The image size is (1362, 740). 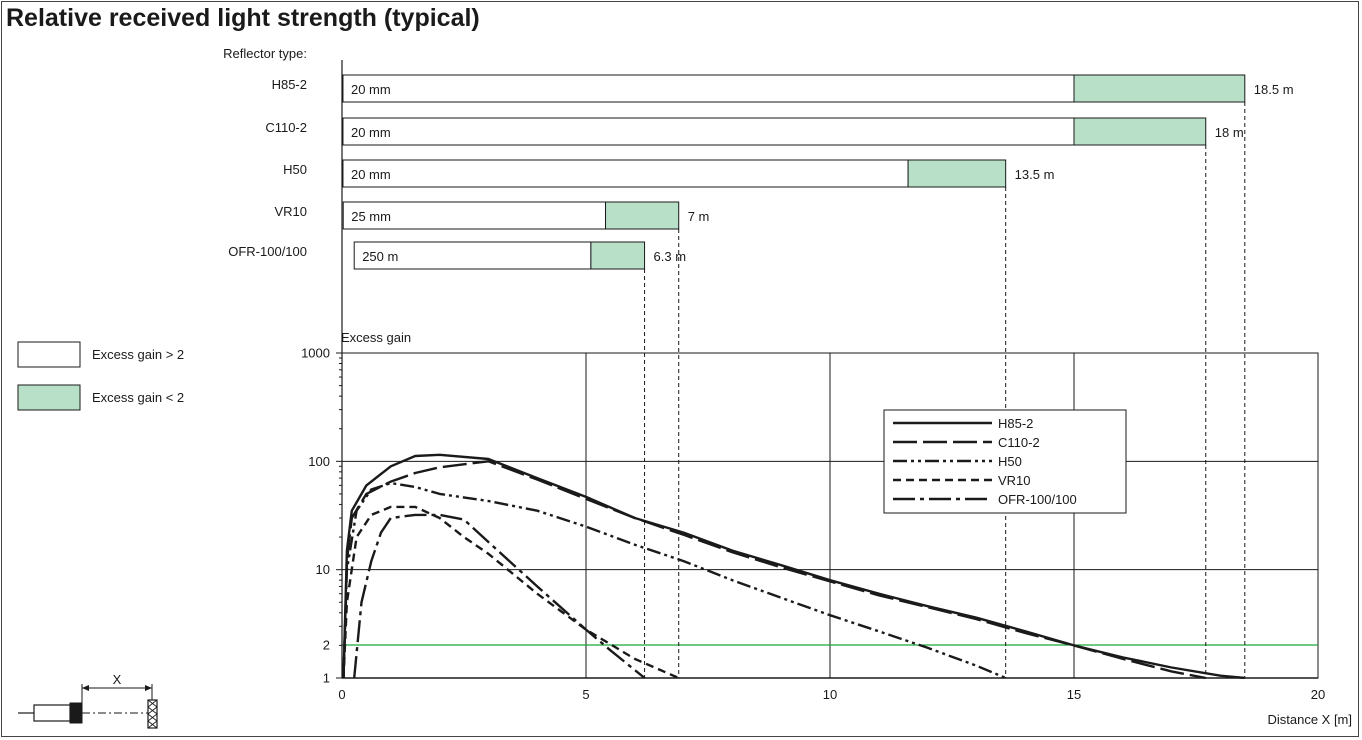 I want to click on bar-start-label: 250 m, so click(x=380, y=256).